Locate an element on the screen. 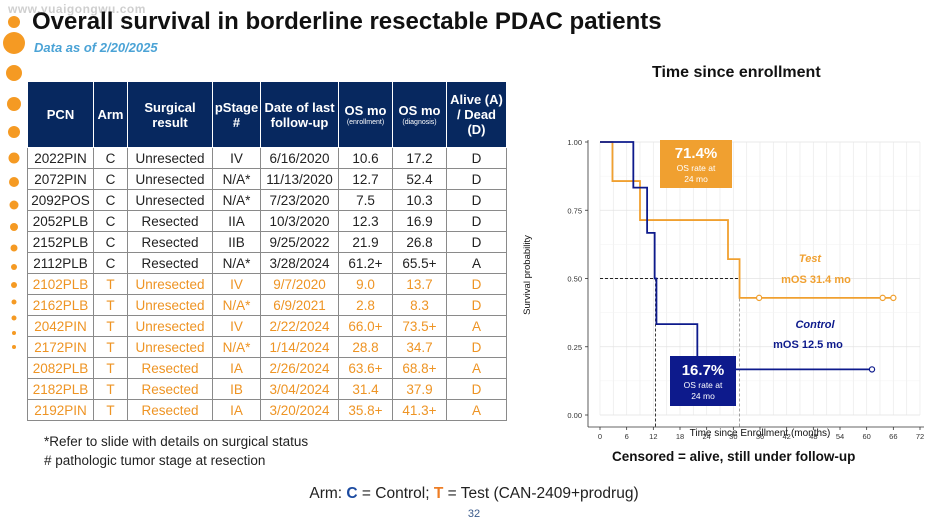 Image resolution: width=948 pixels, height=532 pixels. table-cell: 34.7 is located at coordinates (419, 347).